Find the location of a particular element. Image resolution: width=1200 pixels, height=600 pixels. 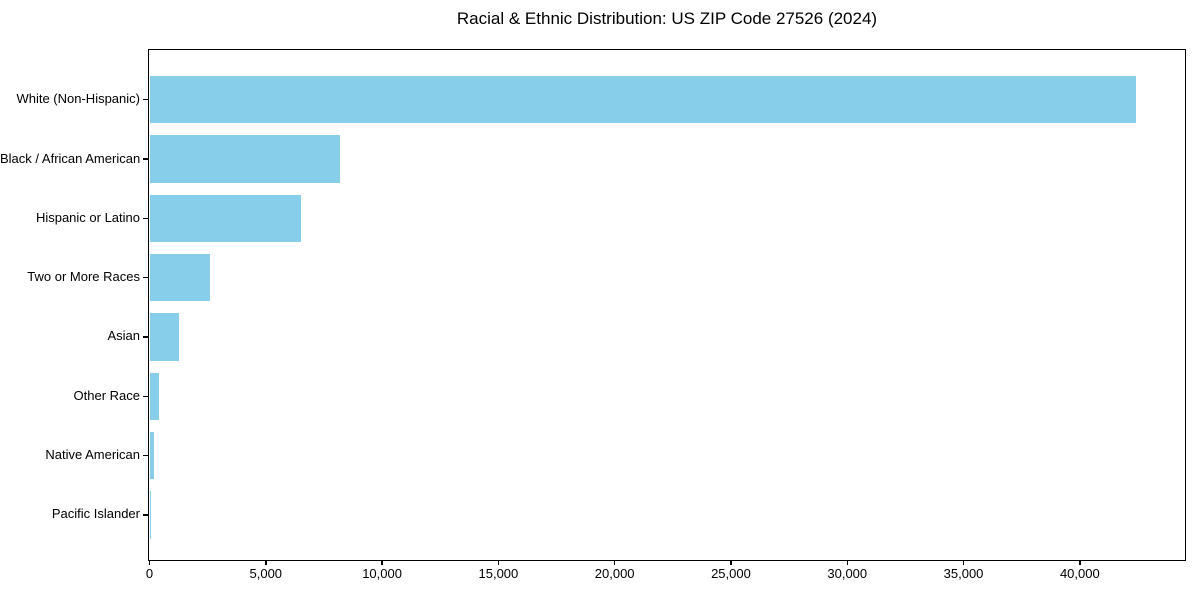

bar-white-non-hispanic is located at coordinates (642, 99).